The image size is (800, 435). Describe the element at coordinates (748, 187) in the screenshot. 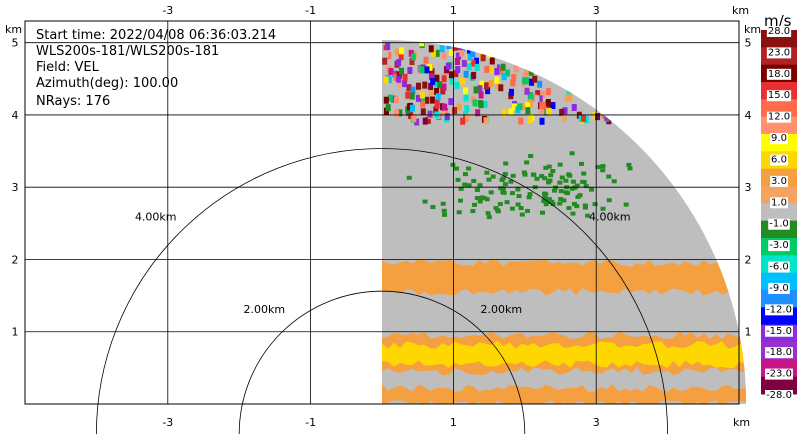

I see `y-tick-label-right: 3` at that location.